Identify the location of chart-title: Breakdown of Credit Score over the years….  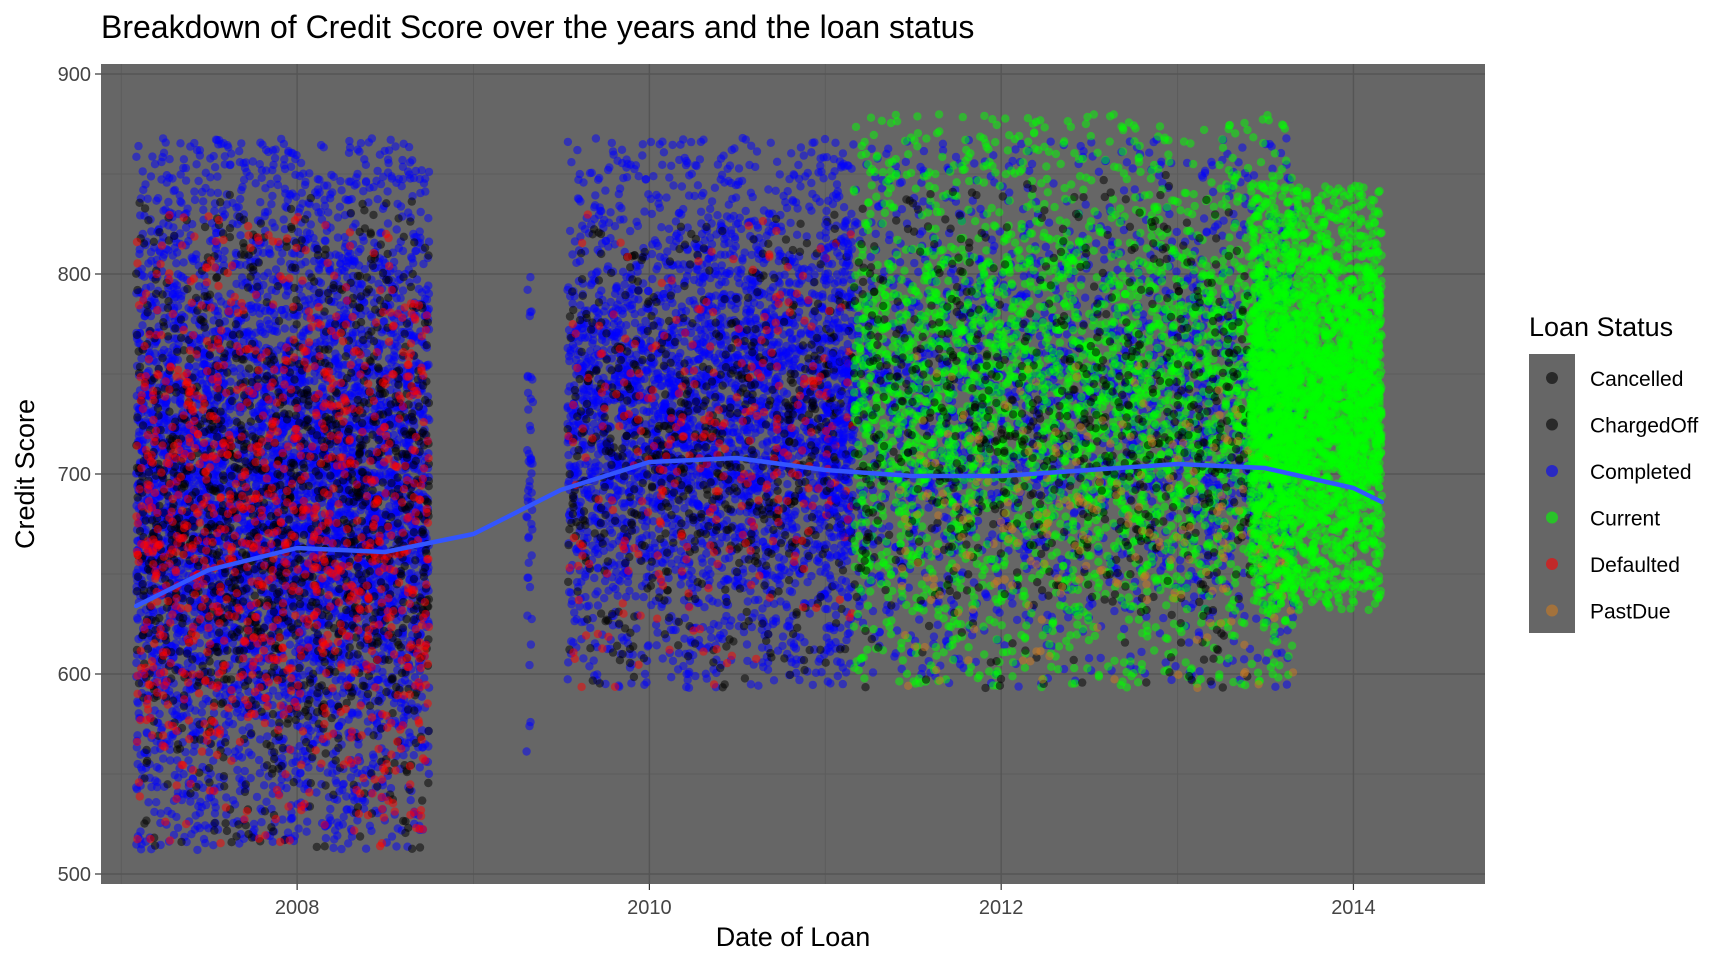
(537, 27).